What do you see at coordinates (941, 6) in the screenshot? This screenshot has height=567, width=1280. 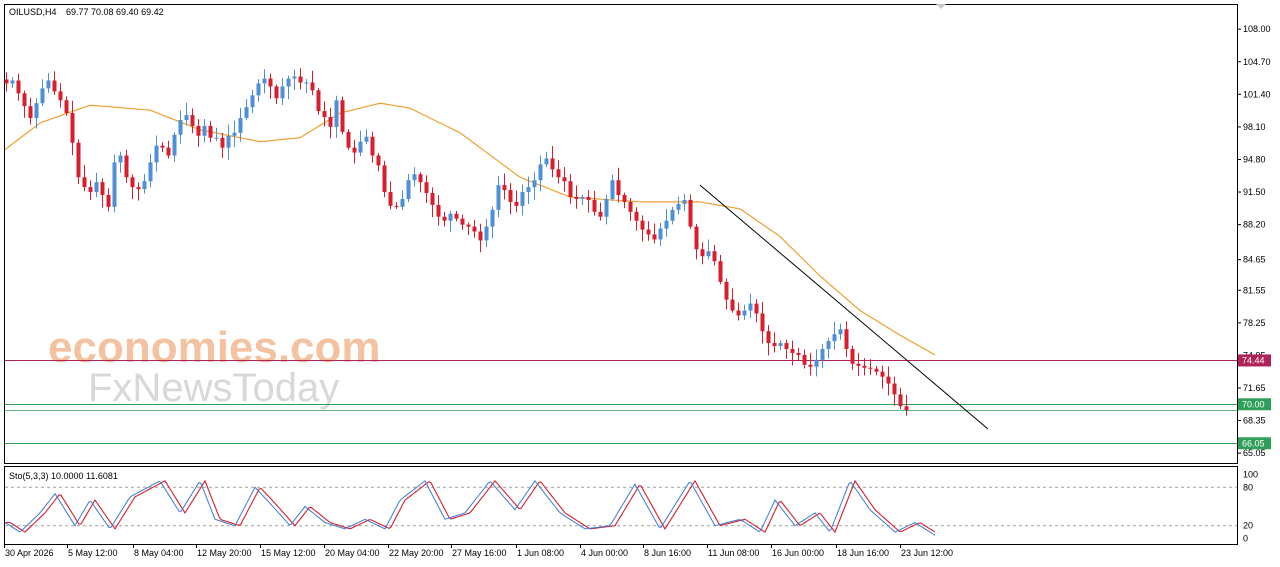 I see `chart-shift-marker` at bounding box center [941, 6].